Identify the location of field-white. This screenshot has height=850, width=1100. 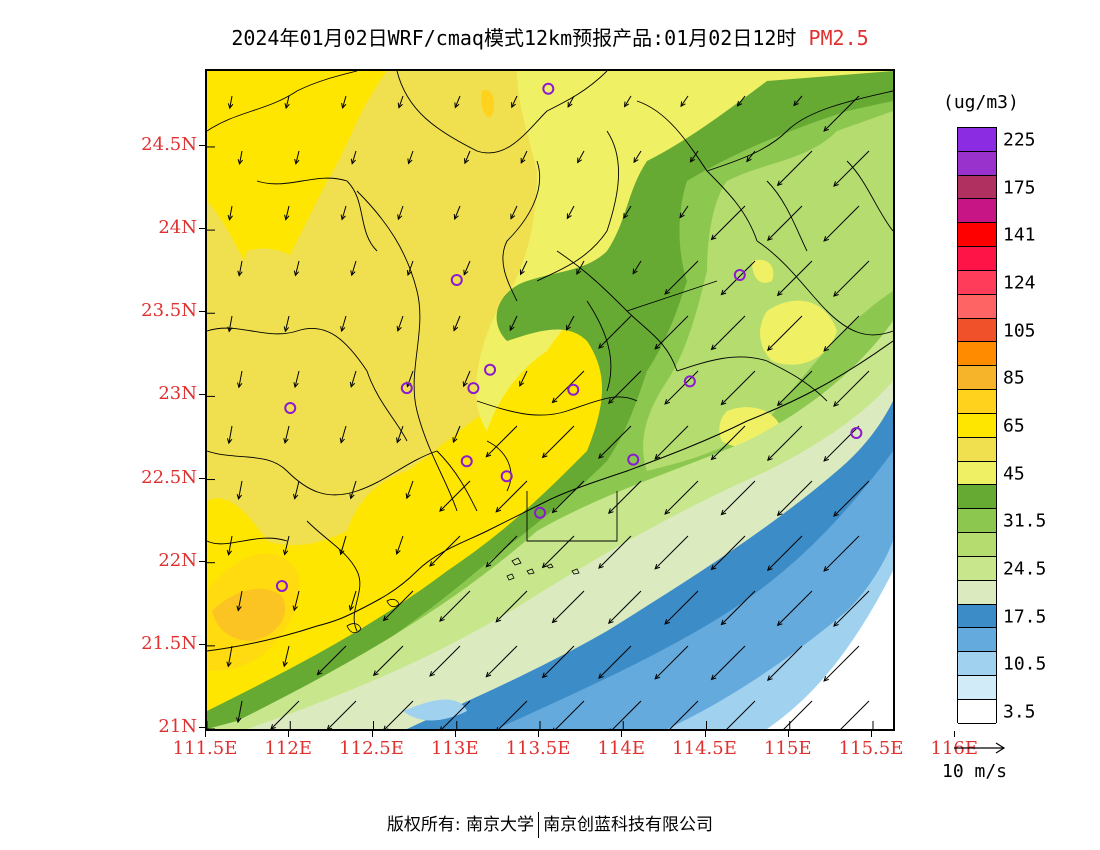
(830, 650).